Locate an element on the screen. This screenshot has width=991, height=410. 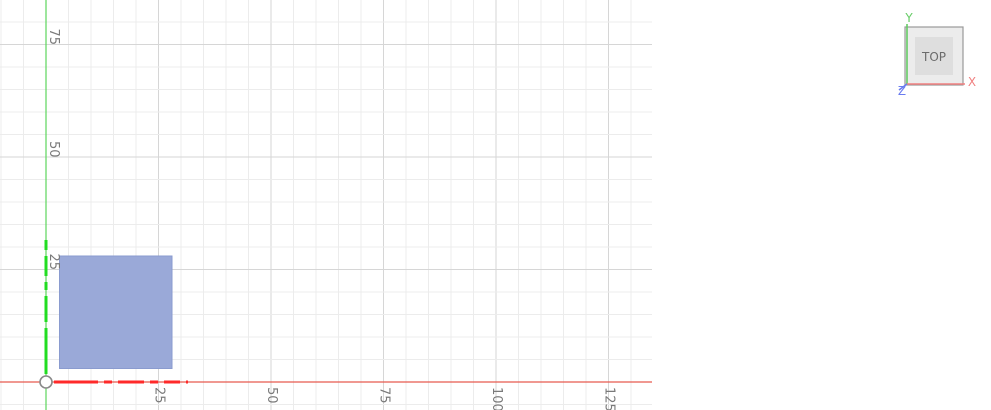
view-cube-y-label: Y is located at coordinates (908, 18).